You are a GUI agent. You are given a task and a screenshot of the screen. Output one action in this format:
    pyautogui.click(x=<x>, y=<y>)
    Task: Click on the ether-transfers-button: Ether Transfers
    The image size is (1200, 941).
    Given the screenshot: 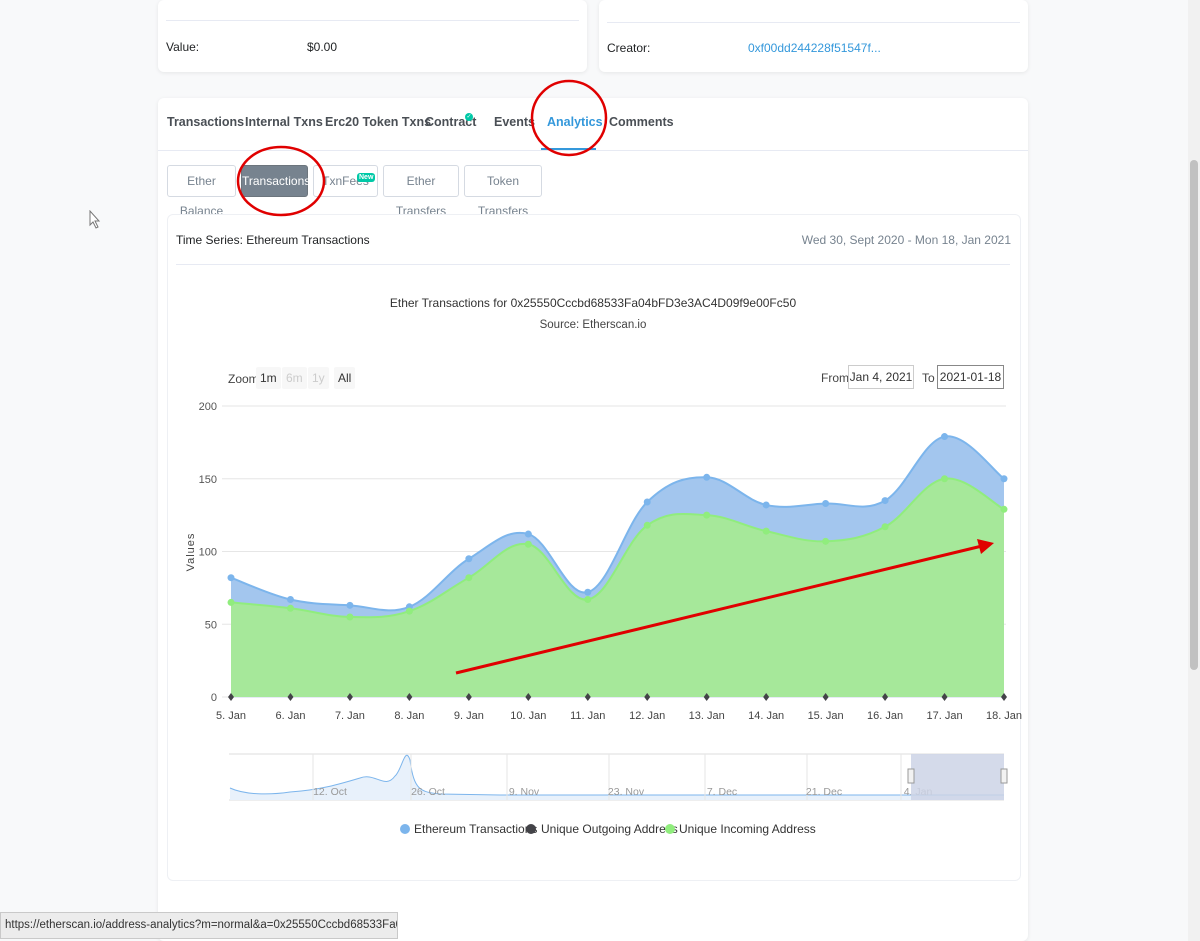 What is the action you would take?
    pyautogui.click(x=421, y=191)
    